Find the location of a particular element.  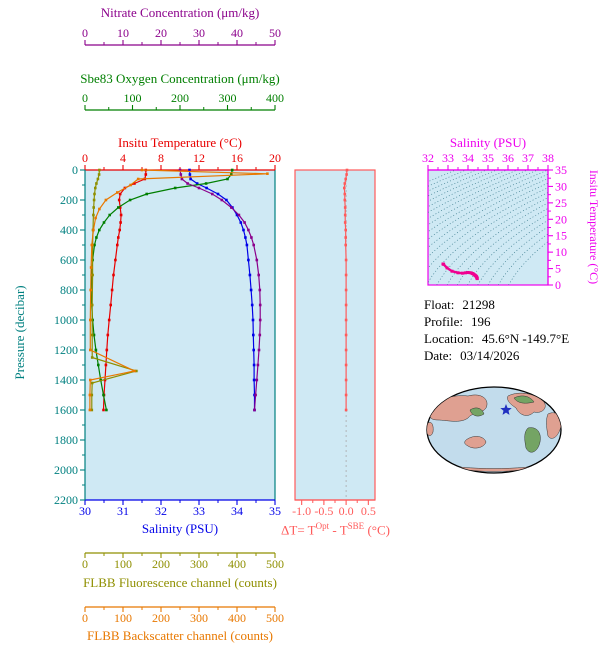

backscatter-axis: 0 100 200 300 400 500 is located at coordinates (183, 615).